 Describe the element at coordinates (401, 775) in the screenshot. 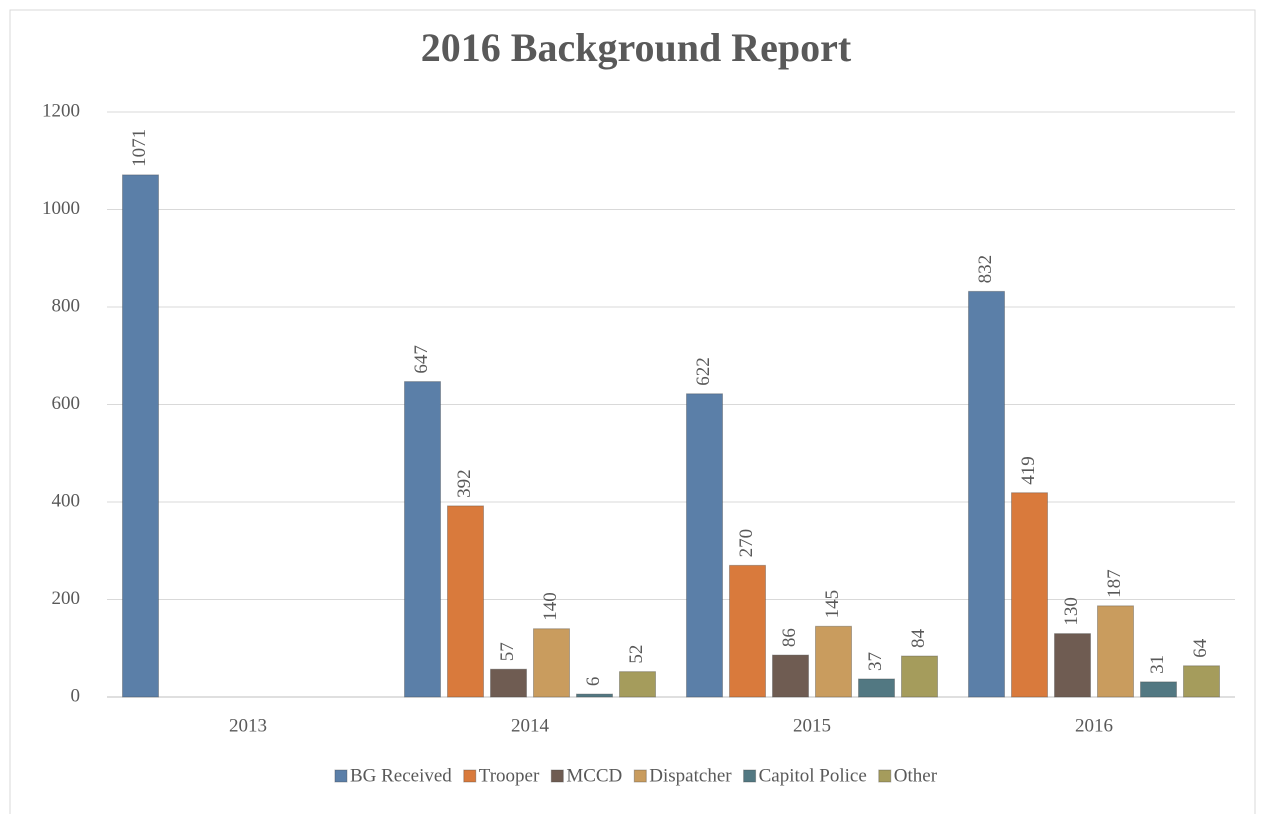

I see `legend-label: BG Received` at that location.